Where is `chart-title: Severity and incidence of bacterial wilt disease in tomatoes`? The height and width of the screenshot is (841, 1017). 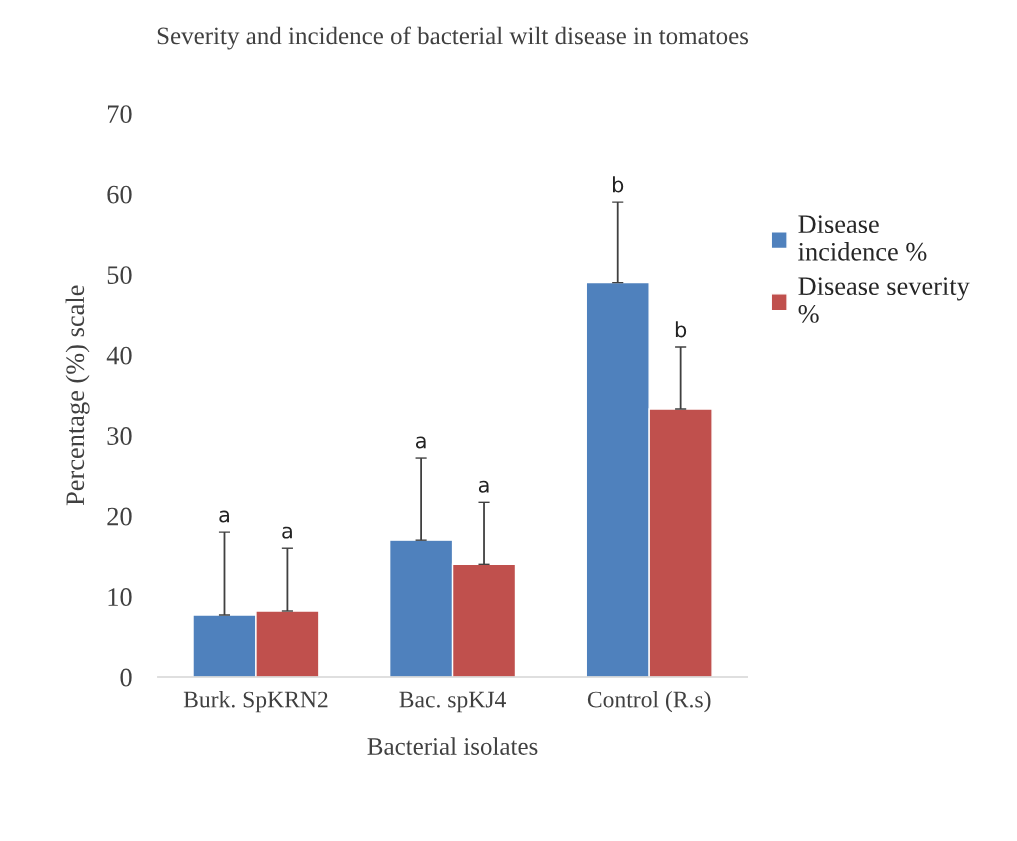 chart-title: Severity and incidence of bacterial wilt disease in tomatoes is located at coordinates (453, 38).